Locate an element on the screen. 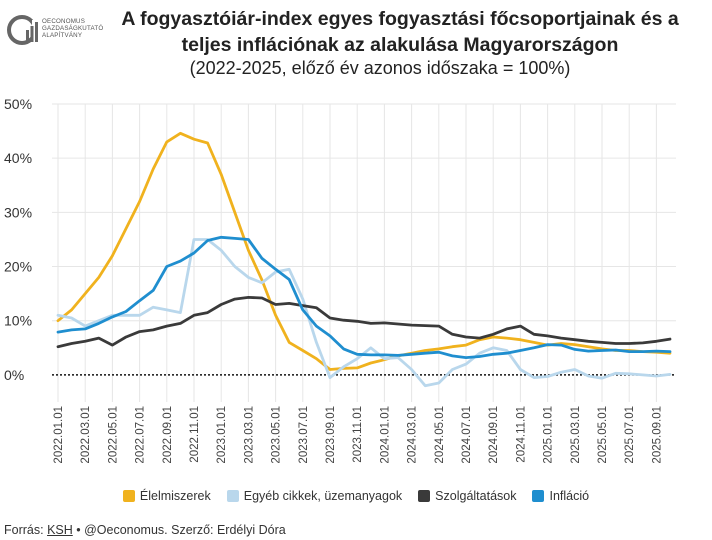 The width and height of the screenshot is (712, 540). x-tick-label: 2023.03.01 is located at coordinates (249, 435).